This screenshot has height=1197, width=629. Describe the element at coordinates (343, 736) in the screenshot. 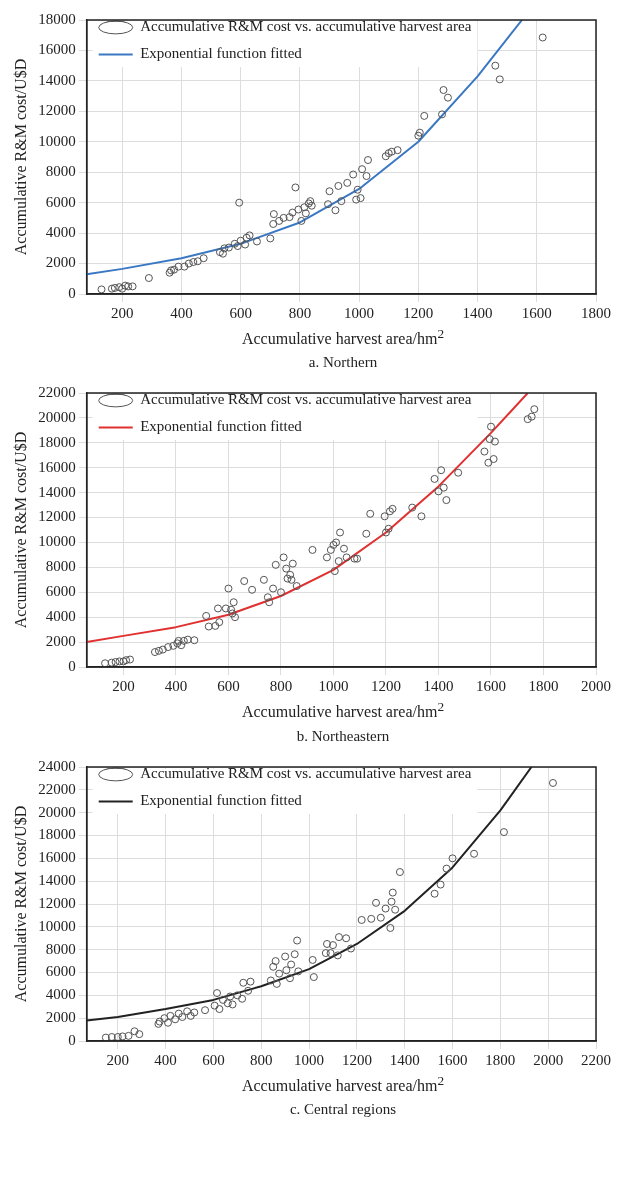

I see `text: b. Northeastern` at that location.